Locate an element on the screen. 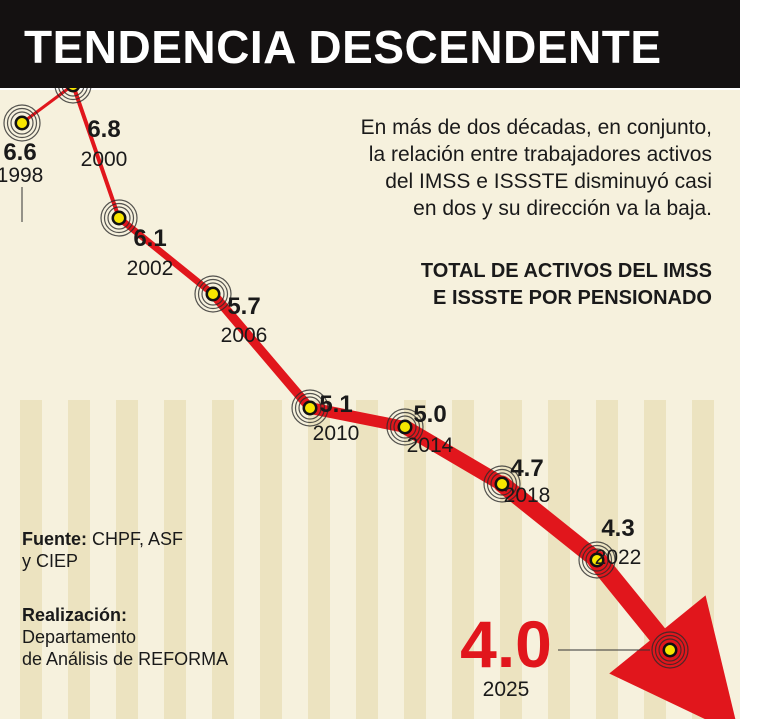 This screenshot has width=768, height=719. credit-text: de Análisis de REFORMA is located at coordinates (125, 659).